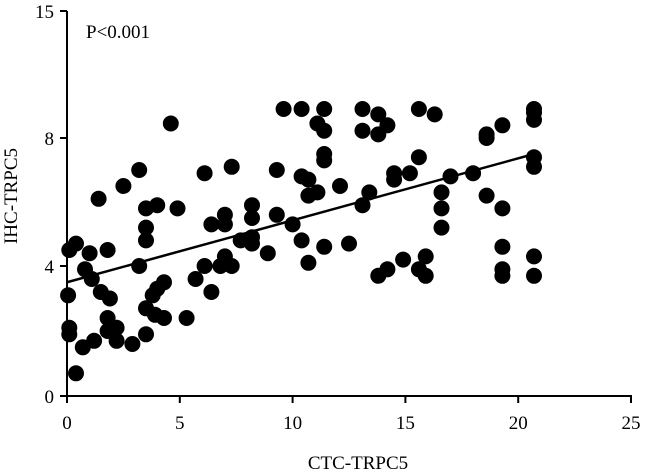 The width and height of the screenshot is (654, 474). I want to click on x-tick-label: 5, so click(180, 423).